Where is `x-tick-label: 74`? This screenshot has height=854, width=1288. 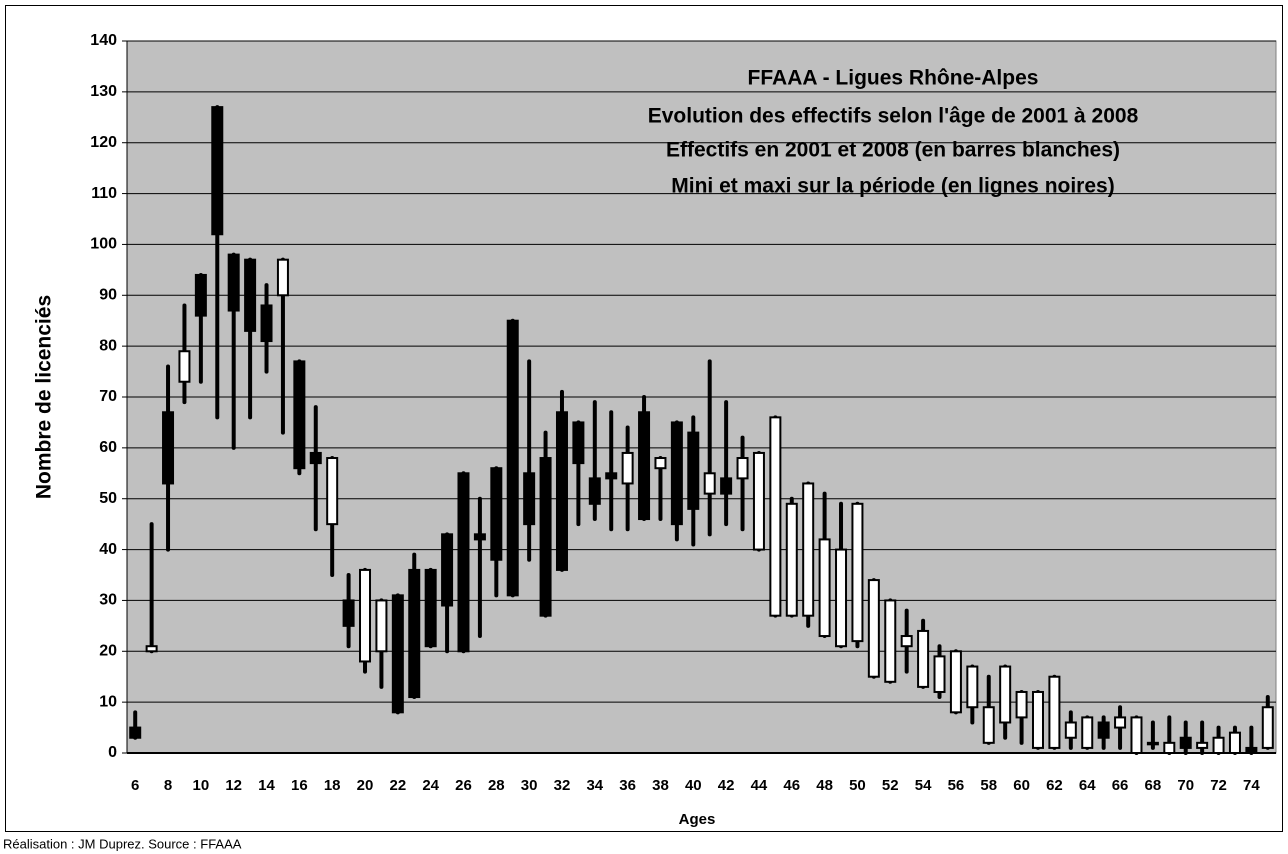
x-tick-label: 74 is located at coordinates (1251, 785).